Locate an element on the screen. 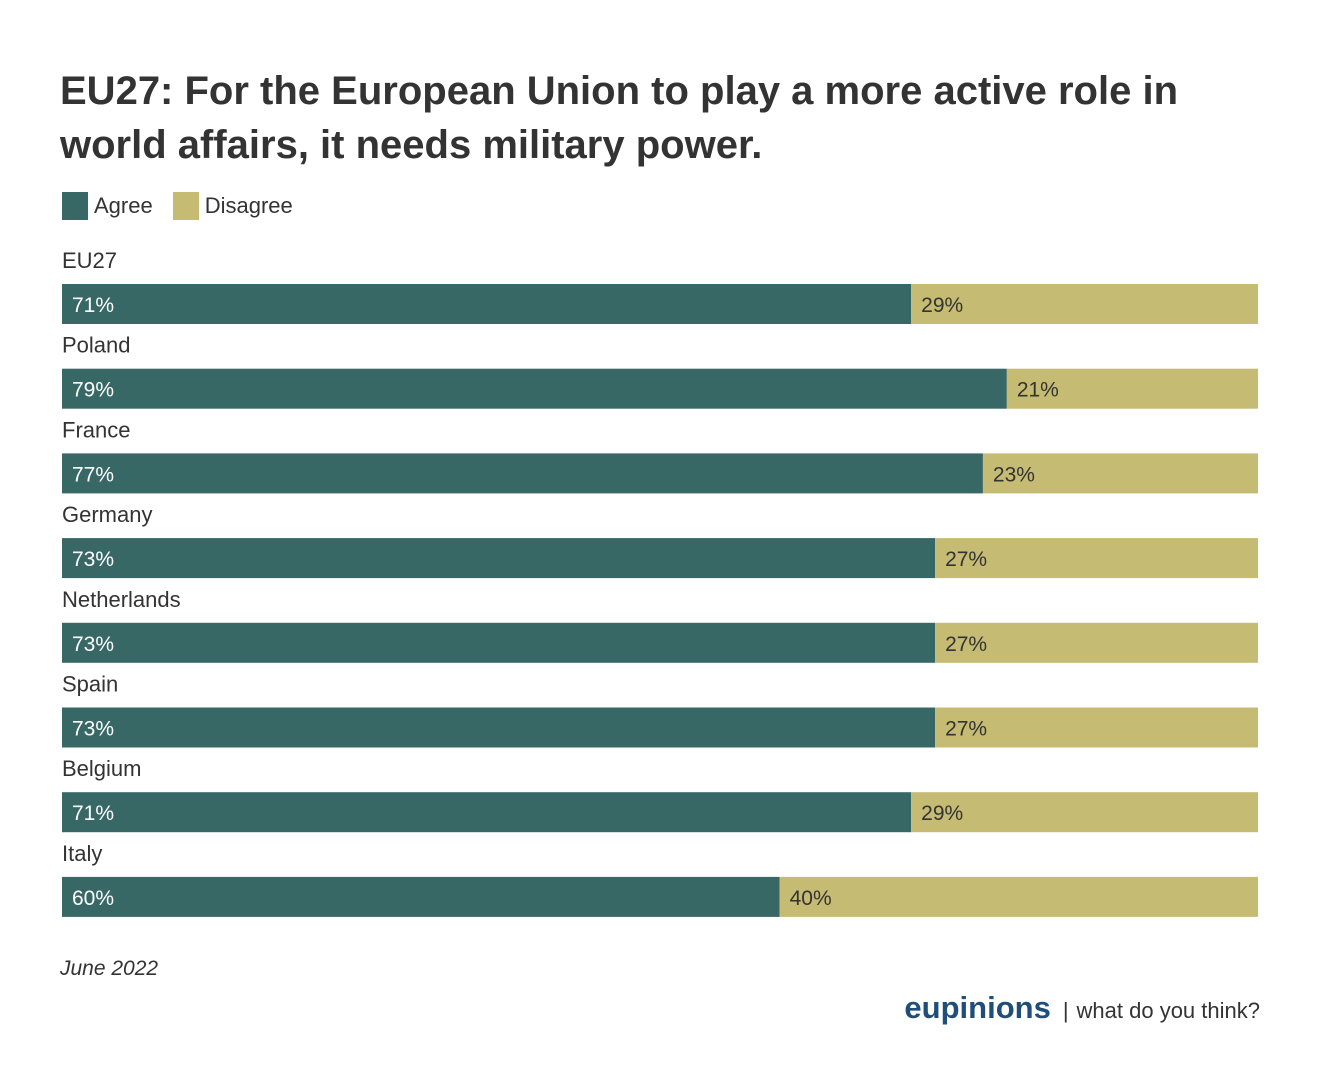 This screenshot has height=1092, width=1320. bar-disagree-netherlands is located at coordinates (1096, 642).